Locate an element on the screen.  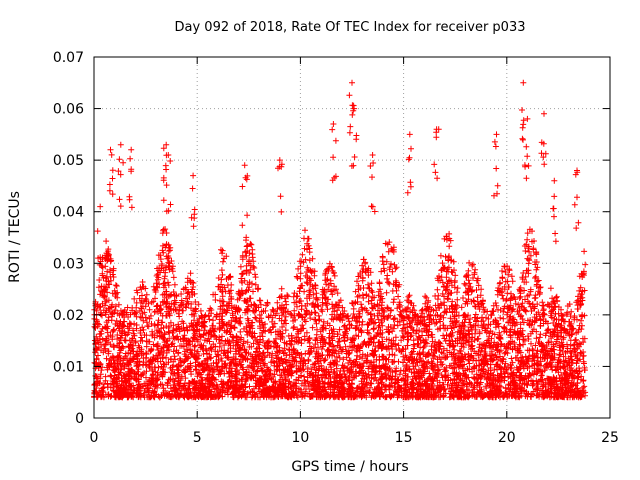
y-axis-label: ROTI / TECUs is located at coordinates (15, 237).